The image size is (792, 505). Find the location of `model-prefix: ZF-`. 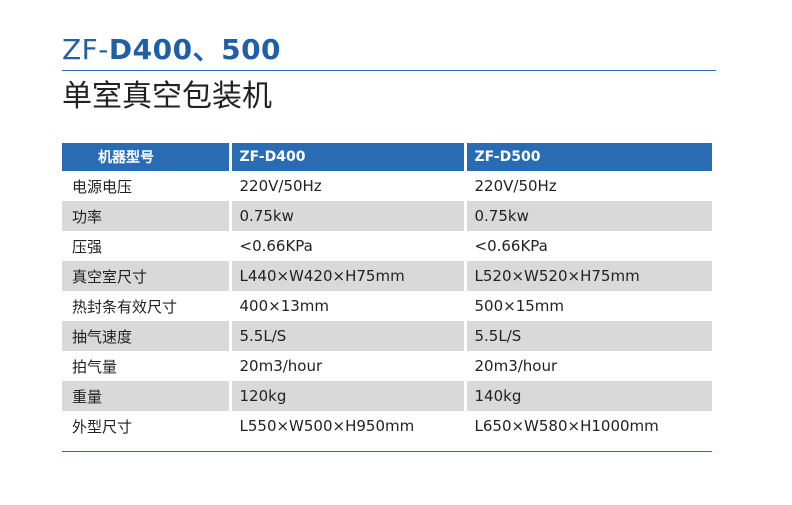

model-prefix: ZF- is located at coordinates (85, 49).